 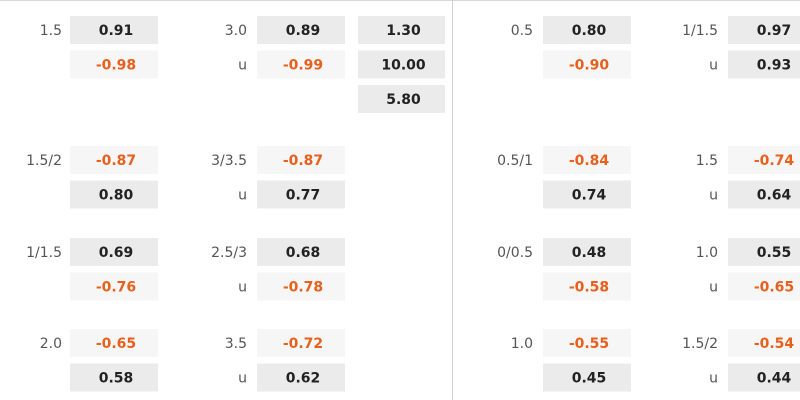 What do you see at coordinates (522, 31) in the screenshot?
I see `line-label: 0.5` at bounding box center [522, 31].